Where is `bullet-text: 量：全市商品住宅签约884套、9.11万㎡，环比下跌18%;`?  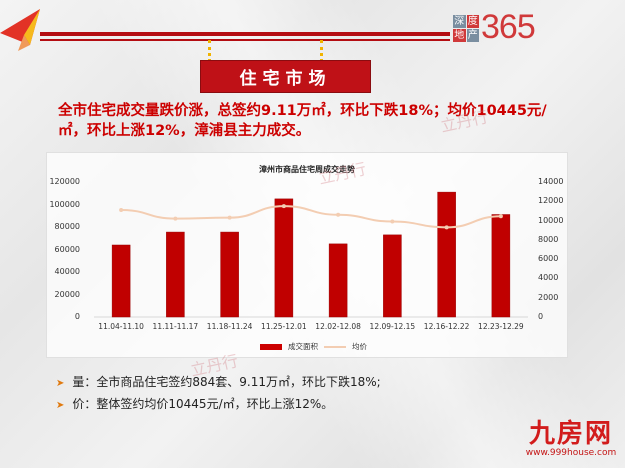 bullet-text: 量：全市商品住宅签约884套、9.11万㎡，环比下跌18%; is located at coordinates (226, 382).